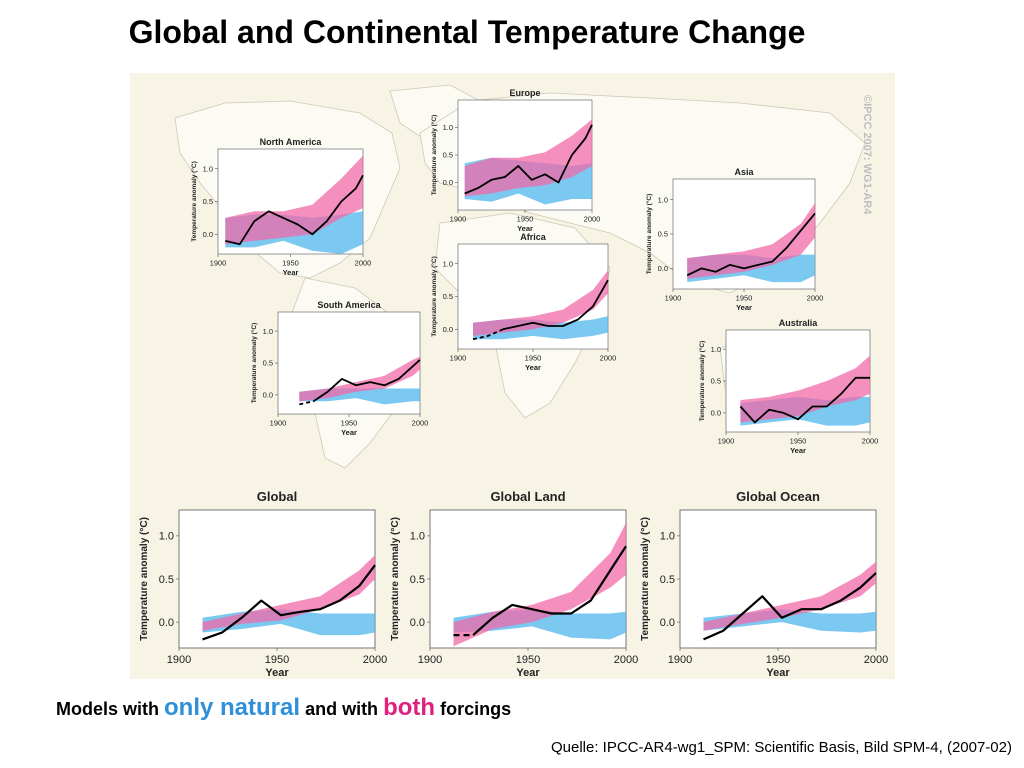  Describe the element at coordinates (798, 450) in the screenshot. I see `australia-xlabel: Year` at that location.